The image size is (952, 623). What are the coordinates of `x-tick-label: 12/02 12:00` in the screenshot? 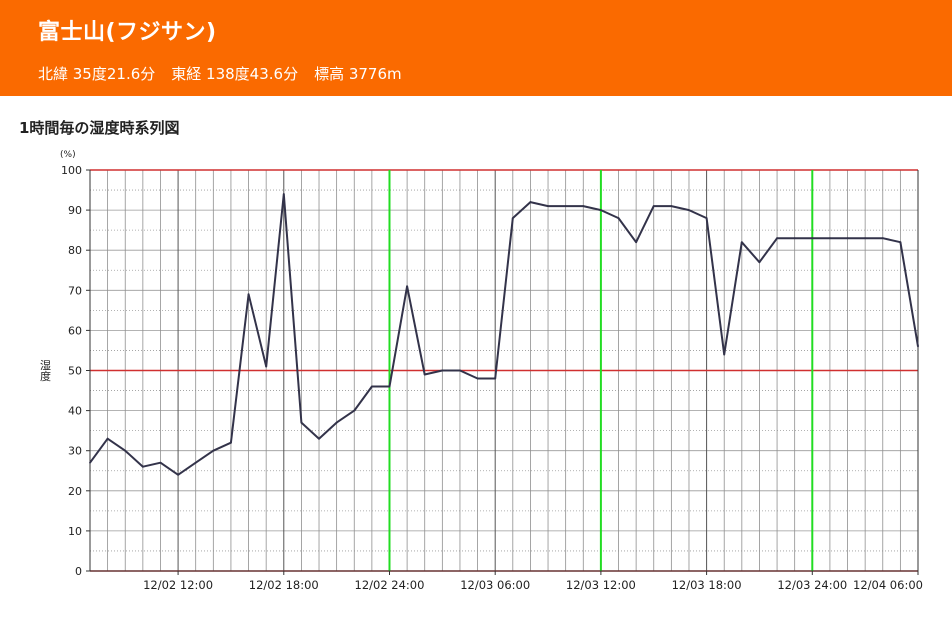 It's located at (178, 585).